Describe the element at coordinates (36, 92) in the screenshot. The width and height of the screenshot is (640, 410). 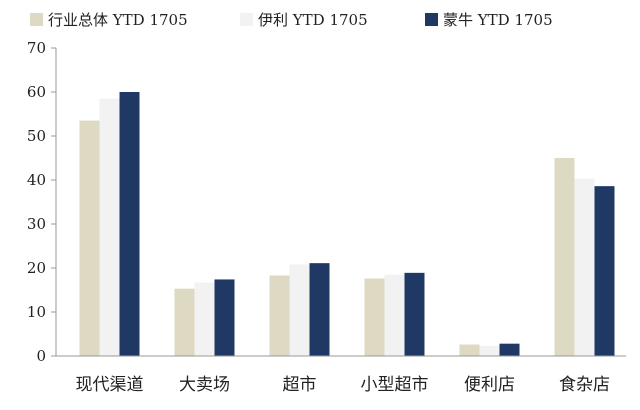
I see `y-tick-label: 60` at that location.